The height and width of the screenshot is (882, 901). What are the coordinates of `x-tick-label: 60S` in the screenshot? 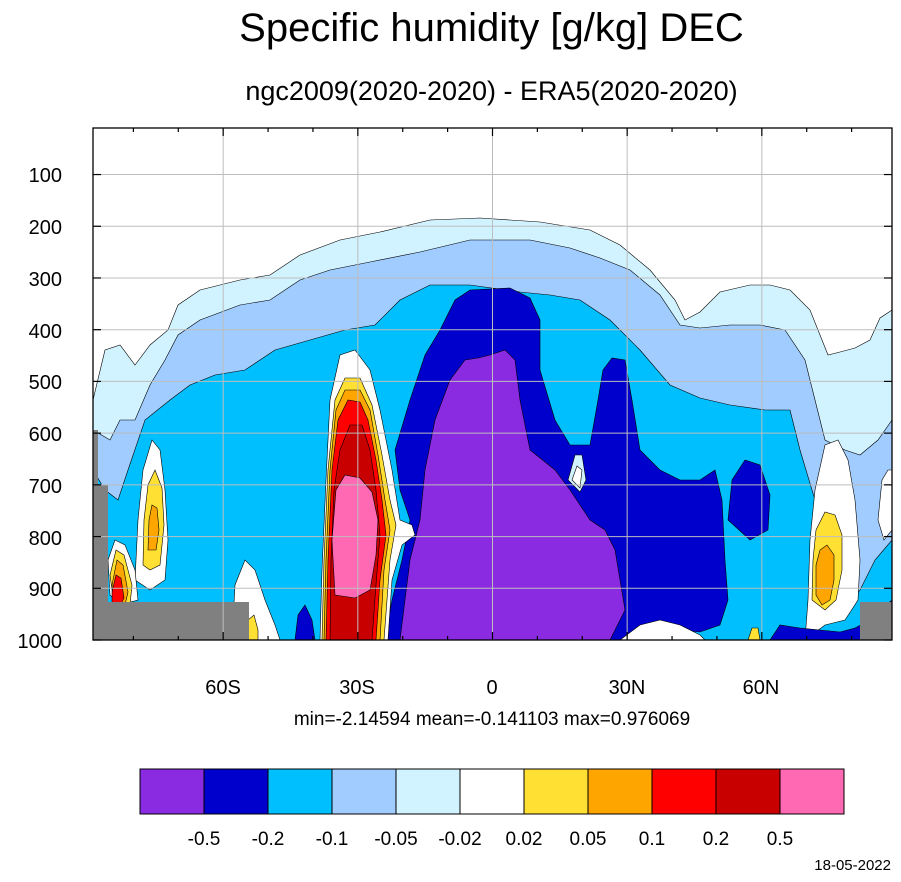 It's located at (223, 688).